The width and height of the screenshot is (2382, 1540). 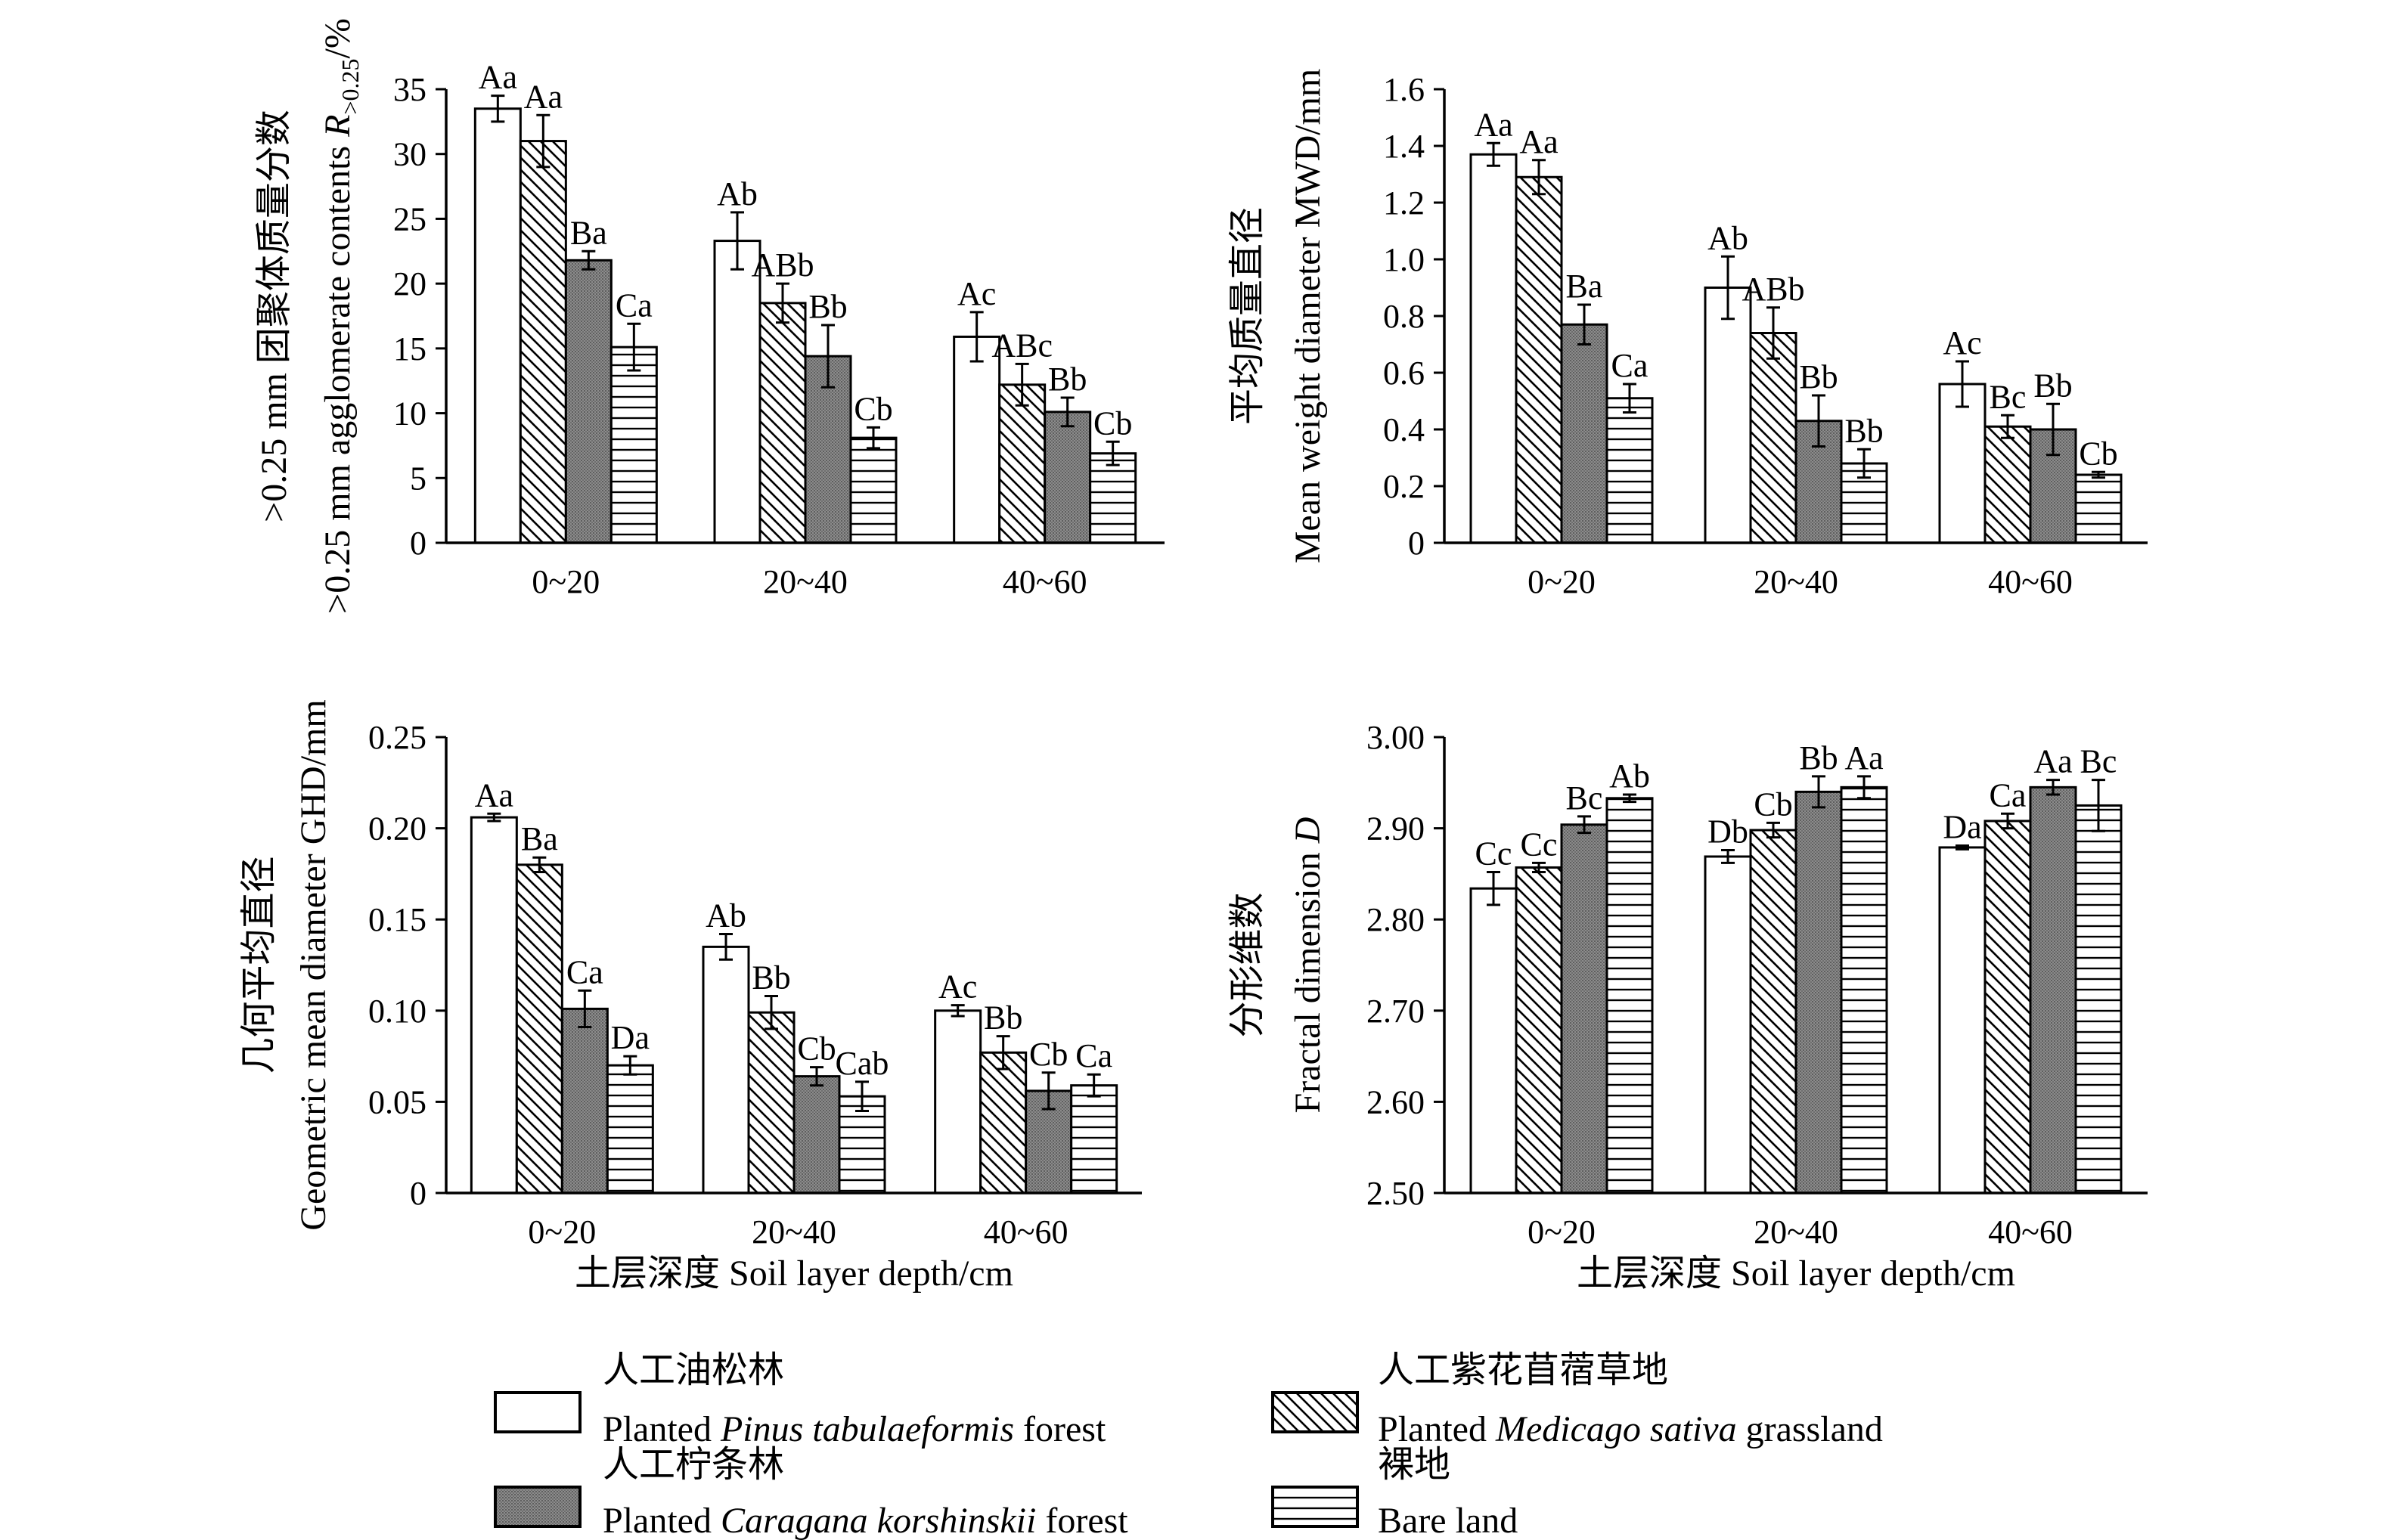 I want to click on bar-r025-s3-c0, so click(x=634, y=444).